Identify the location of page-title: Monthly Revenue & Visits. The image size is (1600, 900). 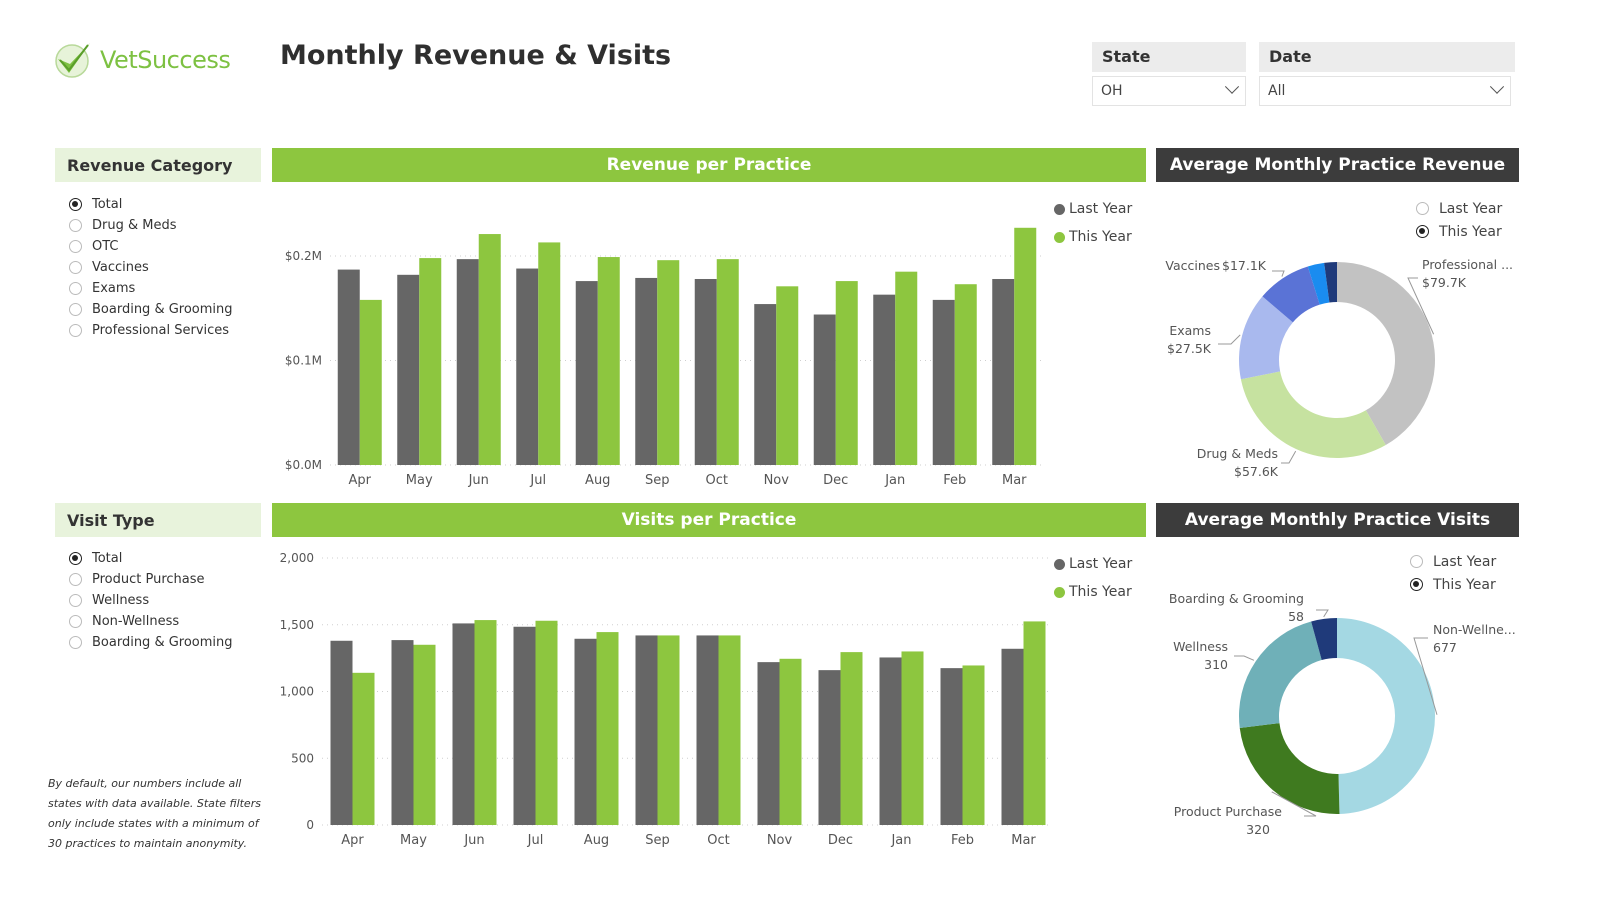
(476, 55).